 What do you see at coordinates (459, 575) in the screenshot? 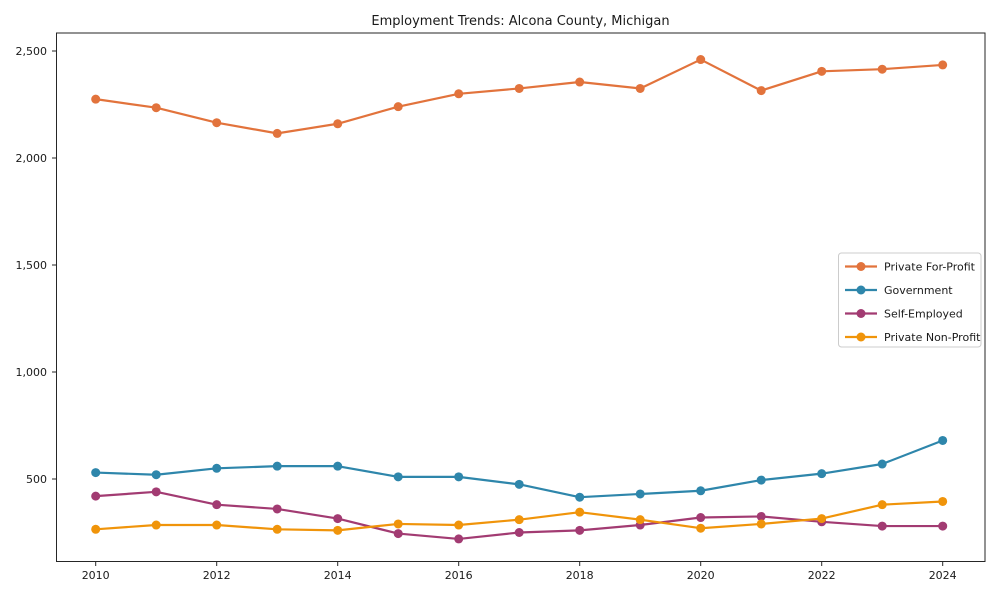
I see `x-tick-label: 2016` at bounding box center [459, 575].